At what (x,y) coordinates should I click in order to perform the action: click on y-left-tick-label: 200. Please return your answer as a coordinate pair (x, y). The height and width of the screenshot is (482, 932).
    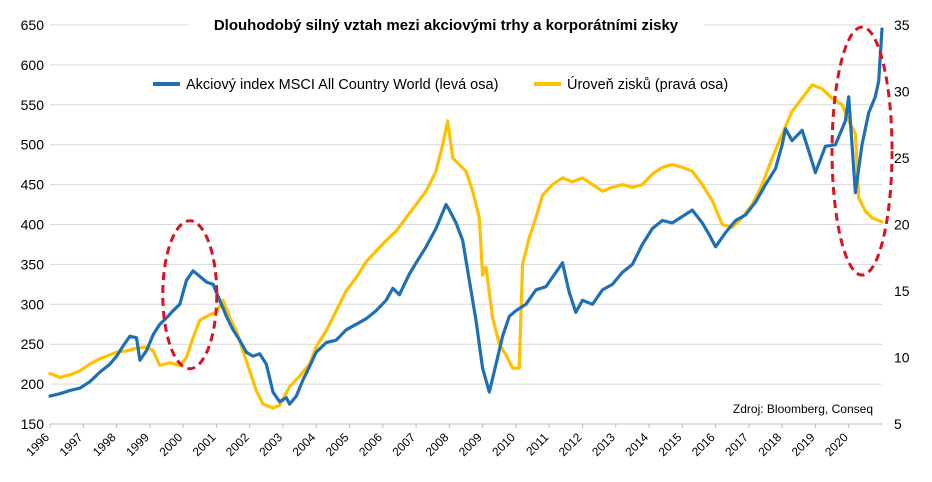
    Looking at the image, I should click on (33, 384).